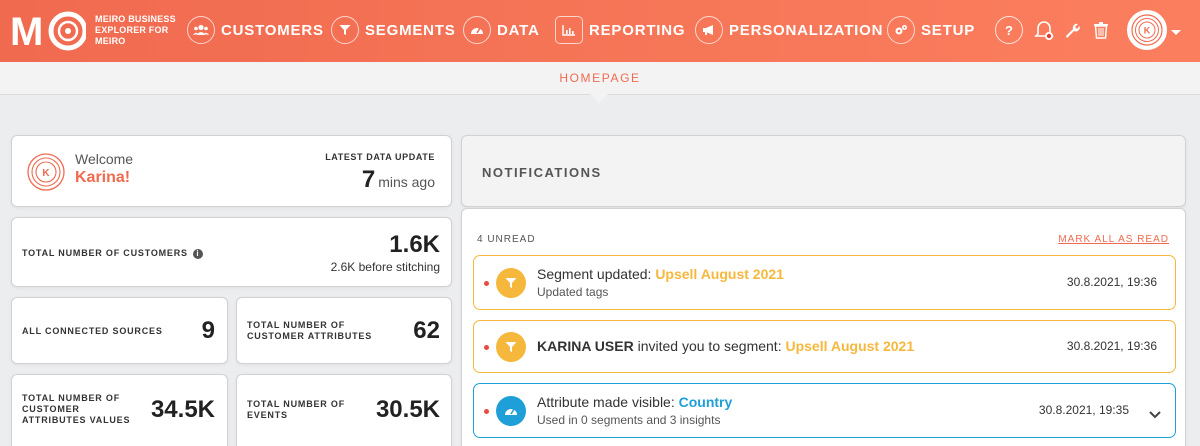 The height and width of the screenshot is (446, 1200). Describe the element at coordinates (296, 404) in the screenshot. I see `events-label-1: TOTAL NUMBER OF` at that location.